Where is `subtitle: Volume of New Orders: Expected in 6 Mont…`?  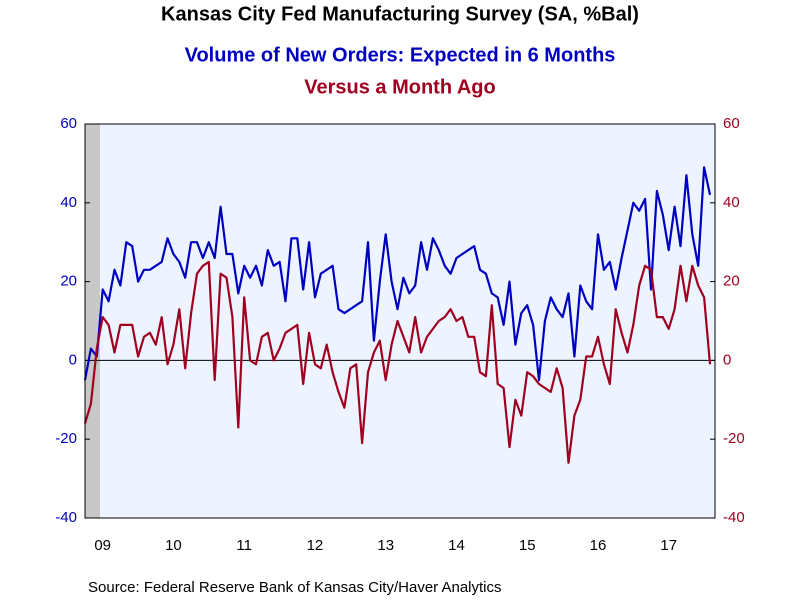
subtitle: Volume of New Orders: Expected in 6 Mont… is located at coordinates (400, 55).